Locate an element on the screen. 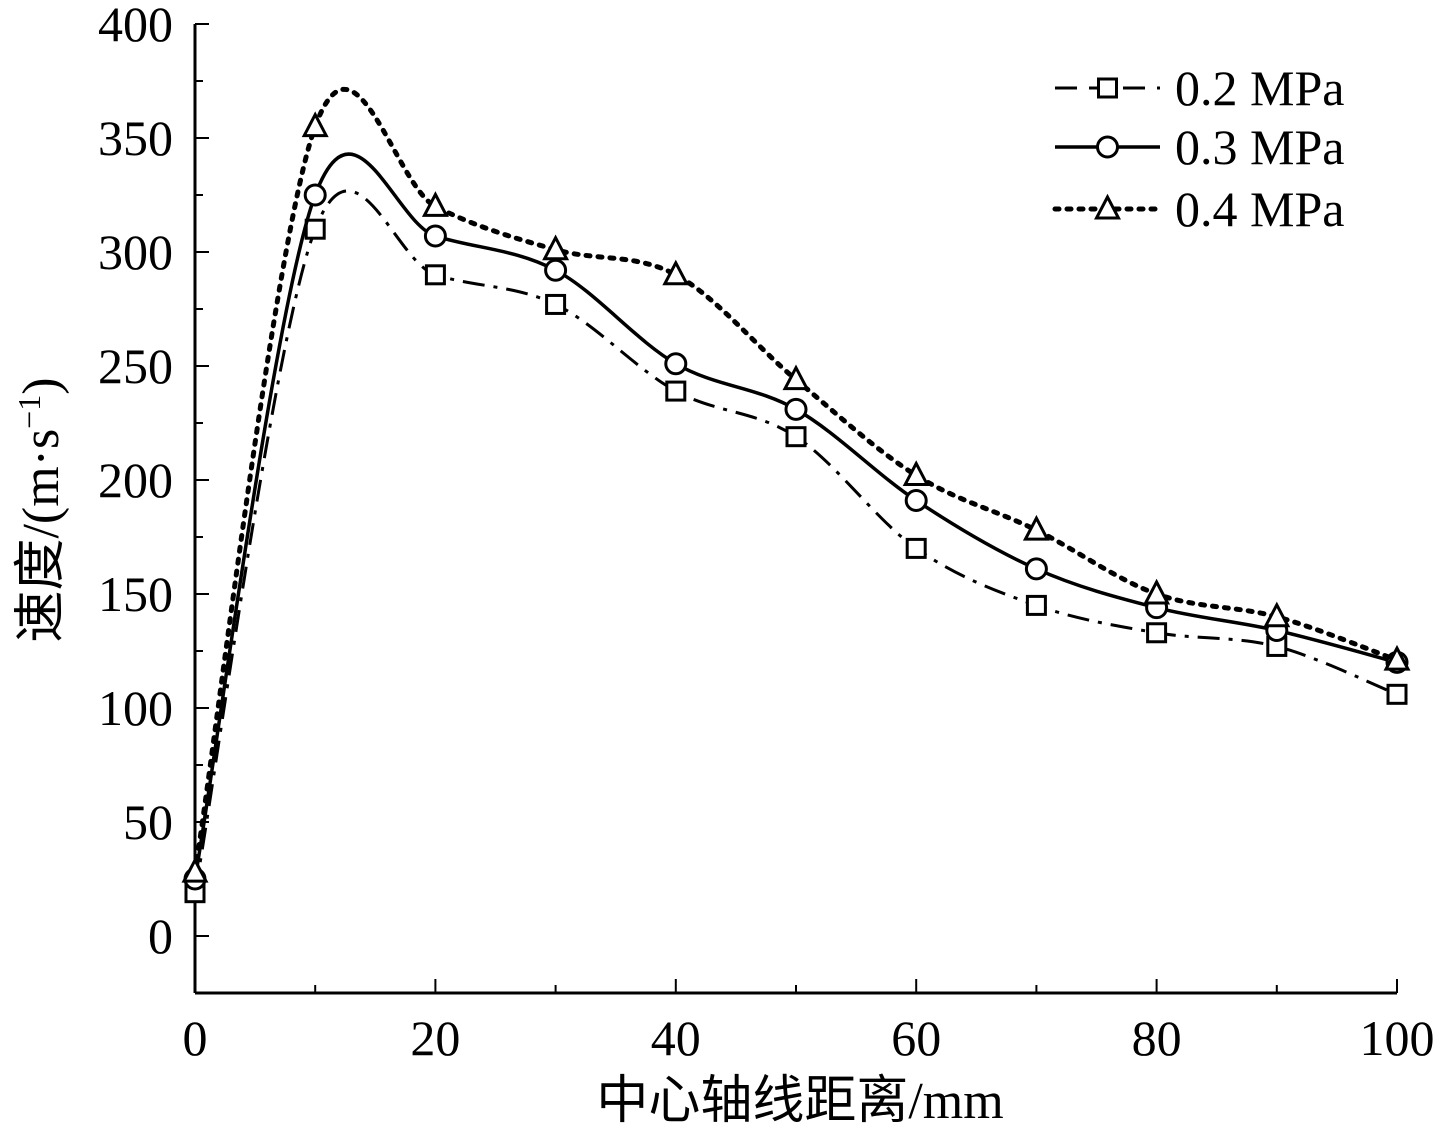 The height and width of the screenshot is (1126, 1438). legend-circle-marker is located at coordinates (1107, 147).